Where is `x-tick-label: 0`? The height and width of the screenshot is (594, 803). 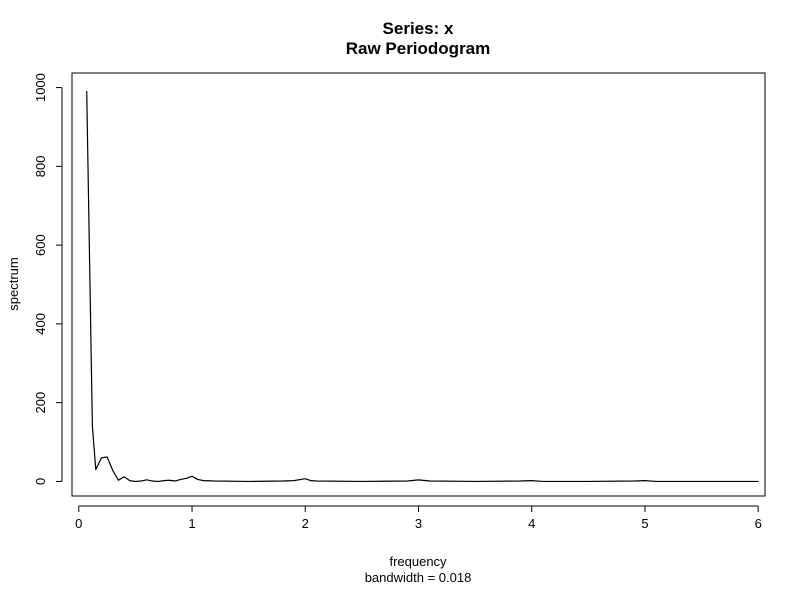
x-tick-label: 0 is located at coordinates (78, 523).